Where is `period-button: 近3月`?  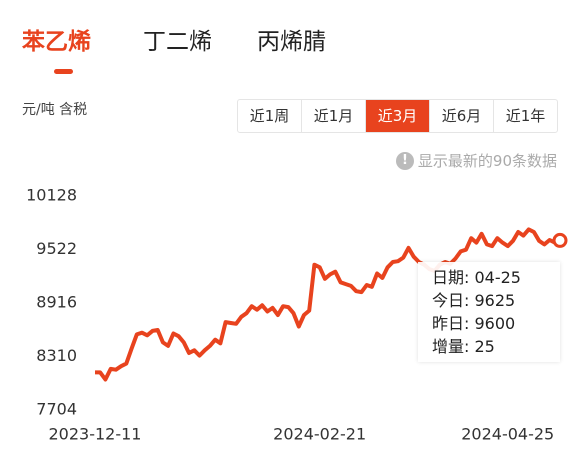
period-button: 近3月 is located at coordinates (398, 116).